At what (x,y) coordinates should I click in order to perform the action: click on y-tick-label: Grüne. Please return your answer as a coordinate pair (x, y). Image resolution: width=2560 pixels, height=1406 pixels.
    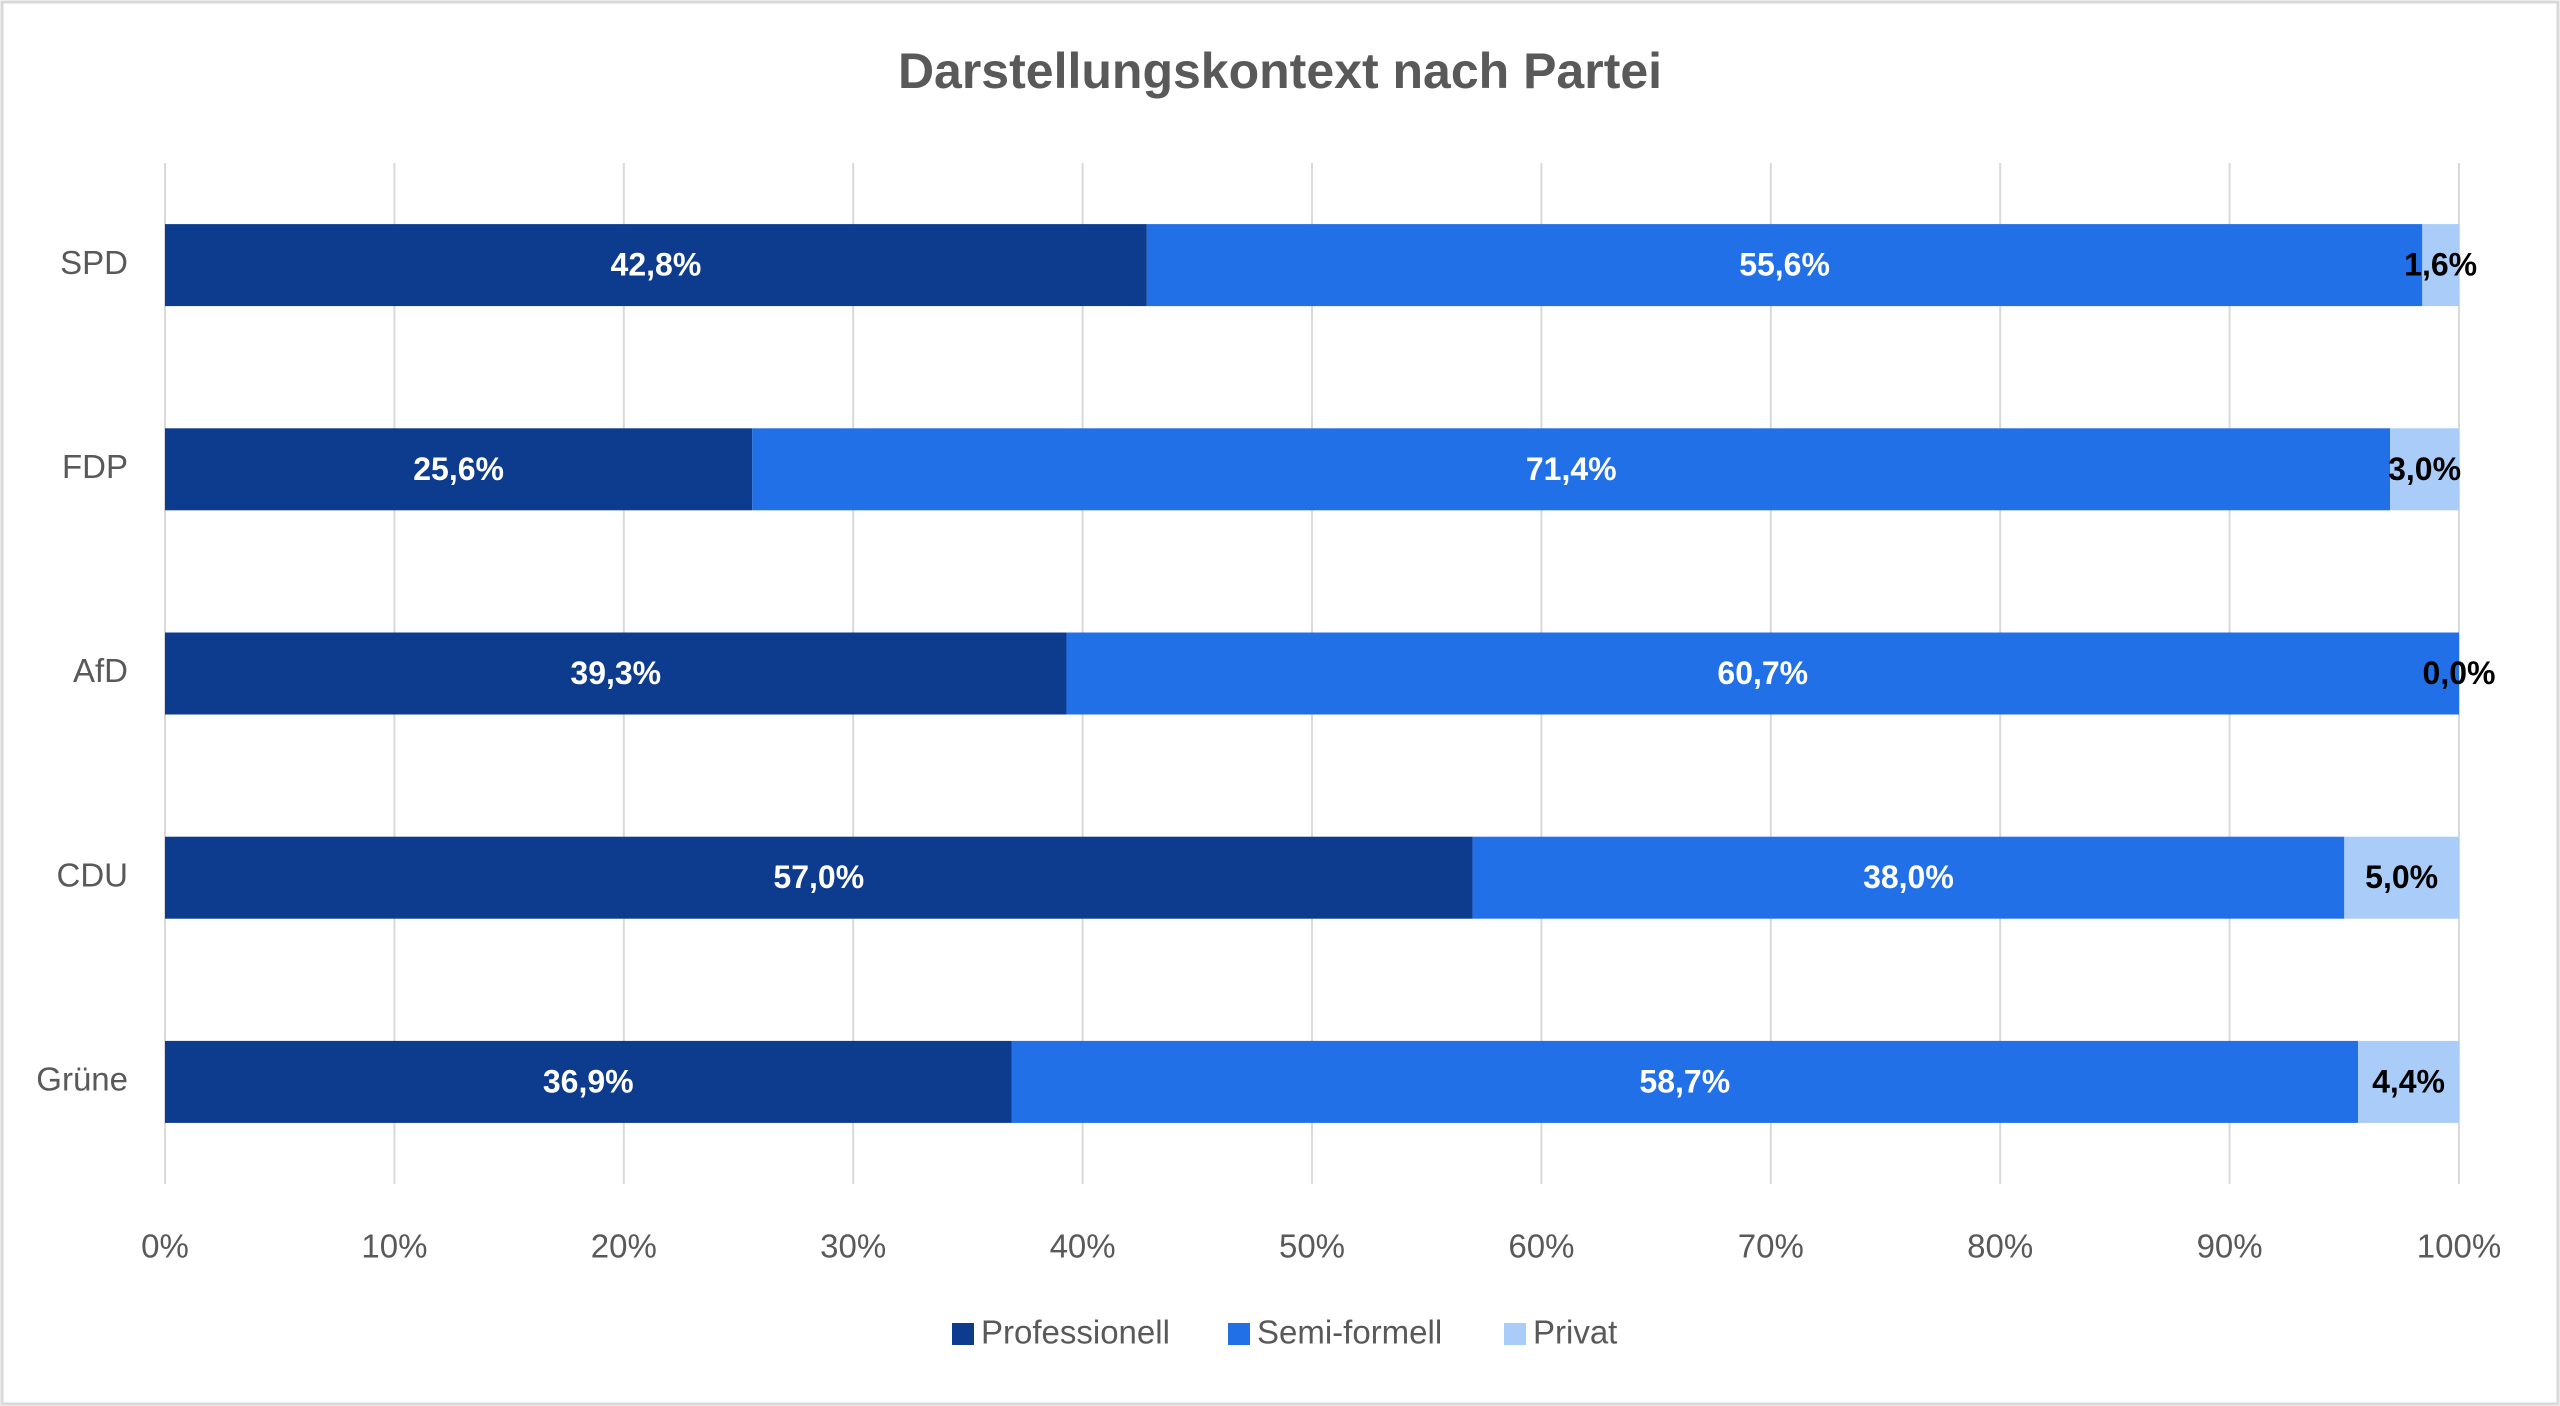
    Looking at the image, I should click on (82, 1079).